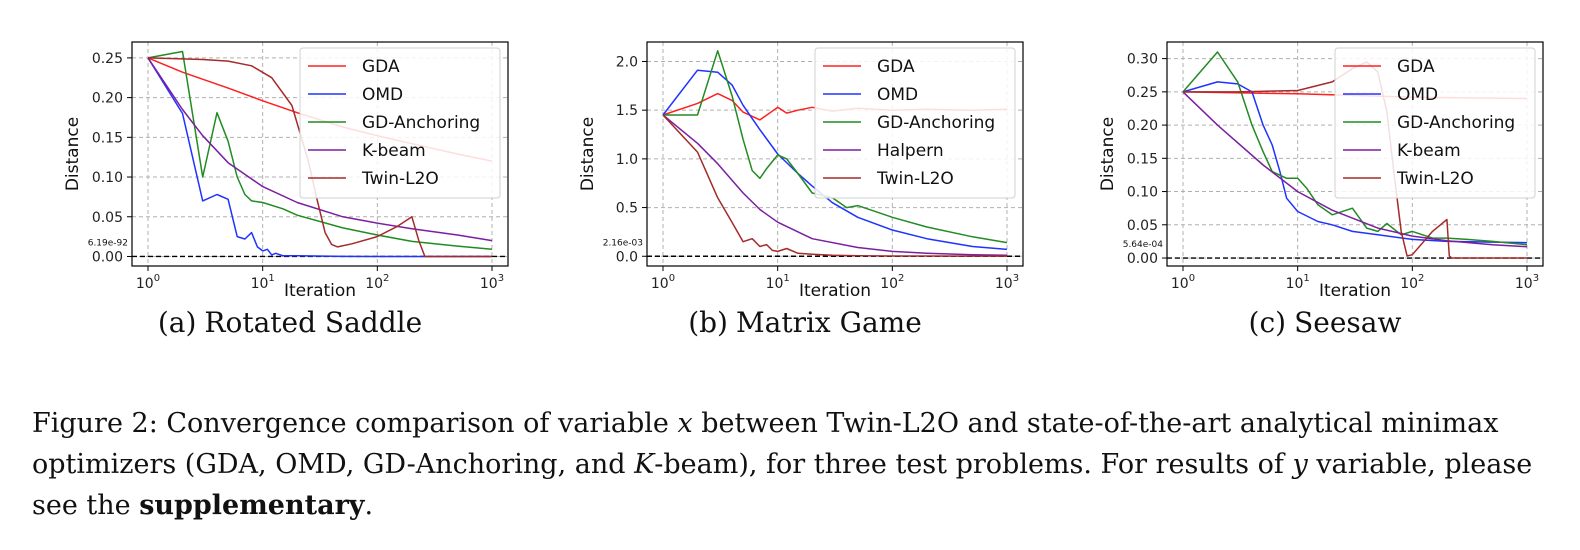 The height and width of the screenshot is (550, 1580). I want to click on subfigure-caption-c: (c) Seesaw, so click(1325, 322).